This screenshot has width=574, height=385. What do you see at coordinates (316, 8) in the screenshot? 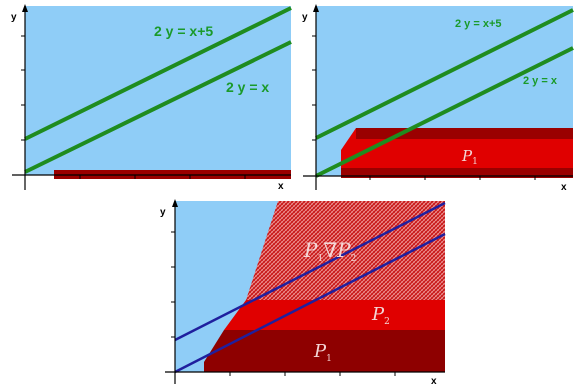
I see `panel-top-right-y-arrow` at bounding box center [316, 8].